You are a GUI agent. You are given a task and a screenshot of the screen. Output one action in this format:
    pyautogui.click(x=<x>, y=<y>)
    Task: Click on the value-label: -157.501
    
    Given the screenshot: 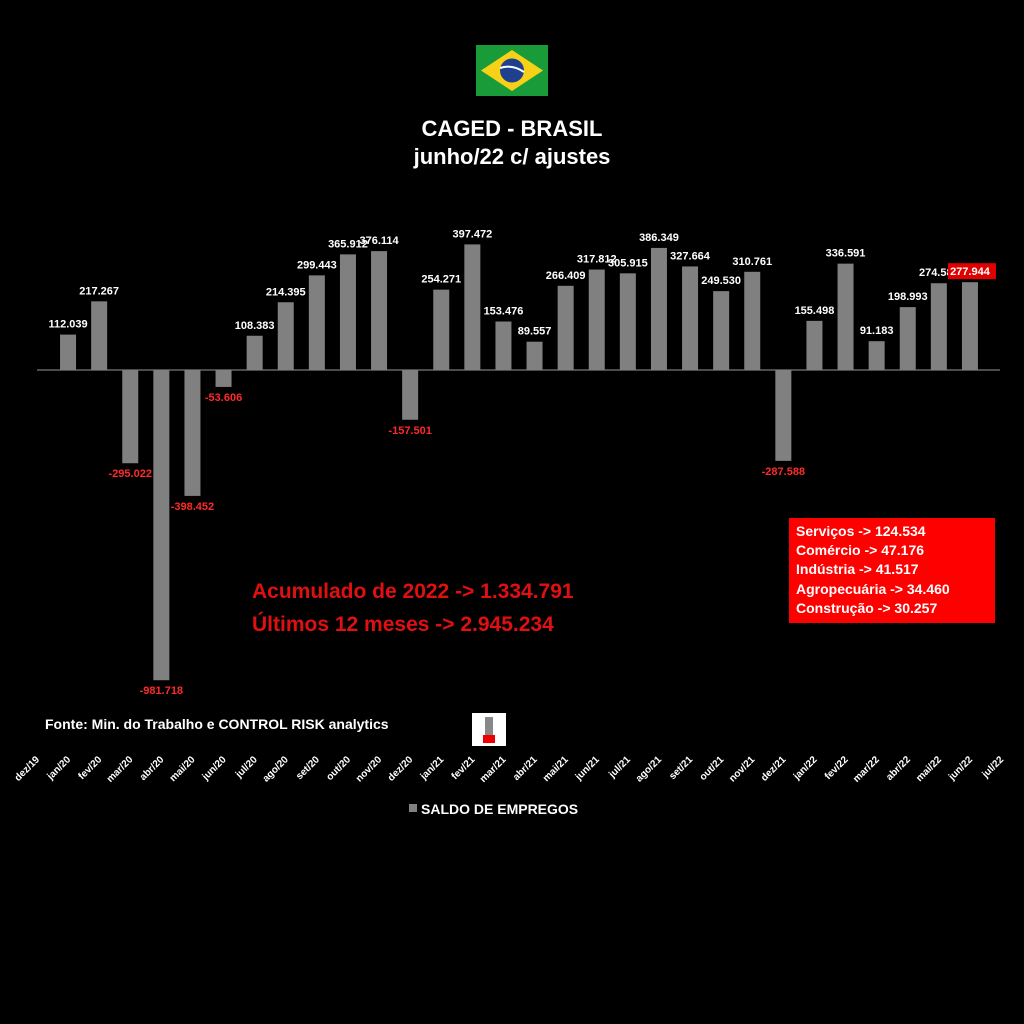 What is the action you would take?
    pyautogui.click(x=409, y=431)
    